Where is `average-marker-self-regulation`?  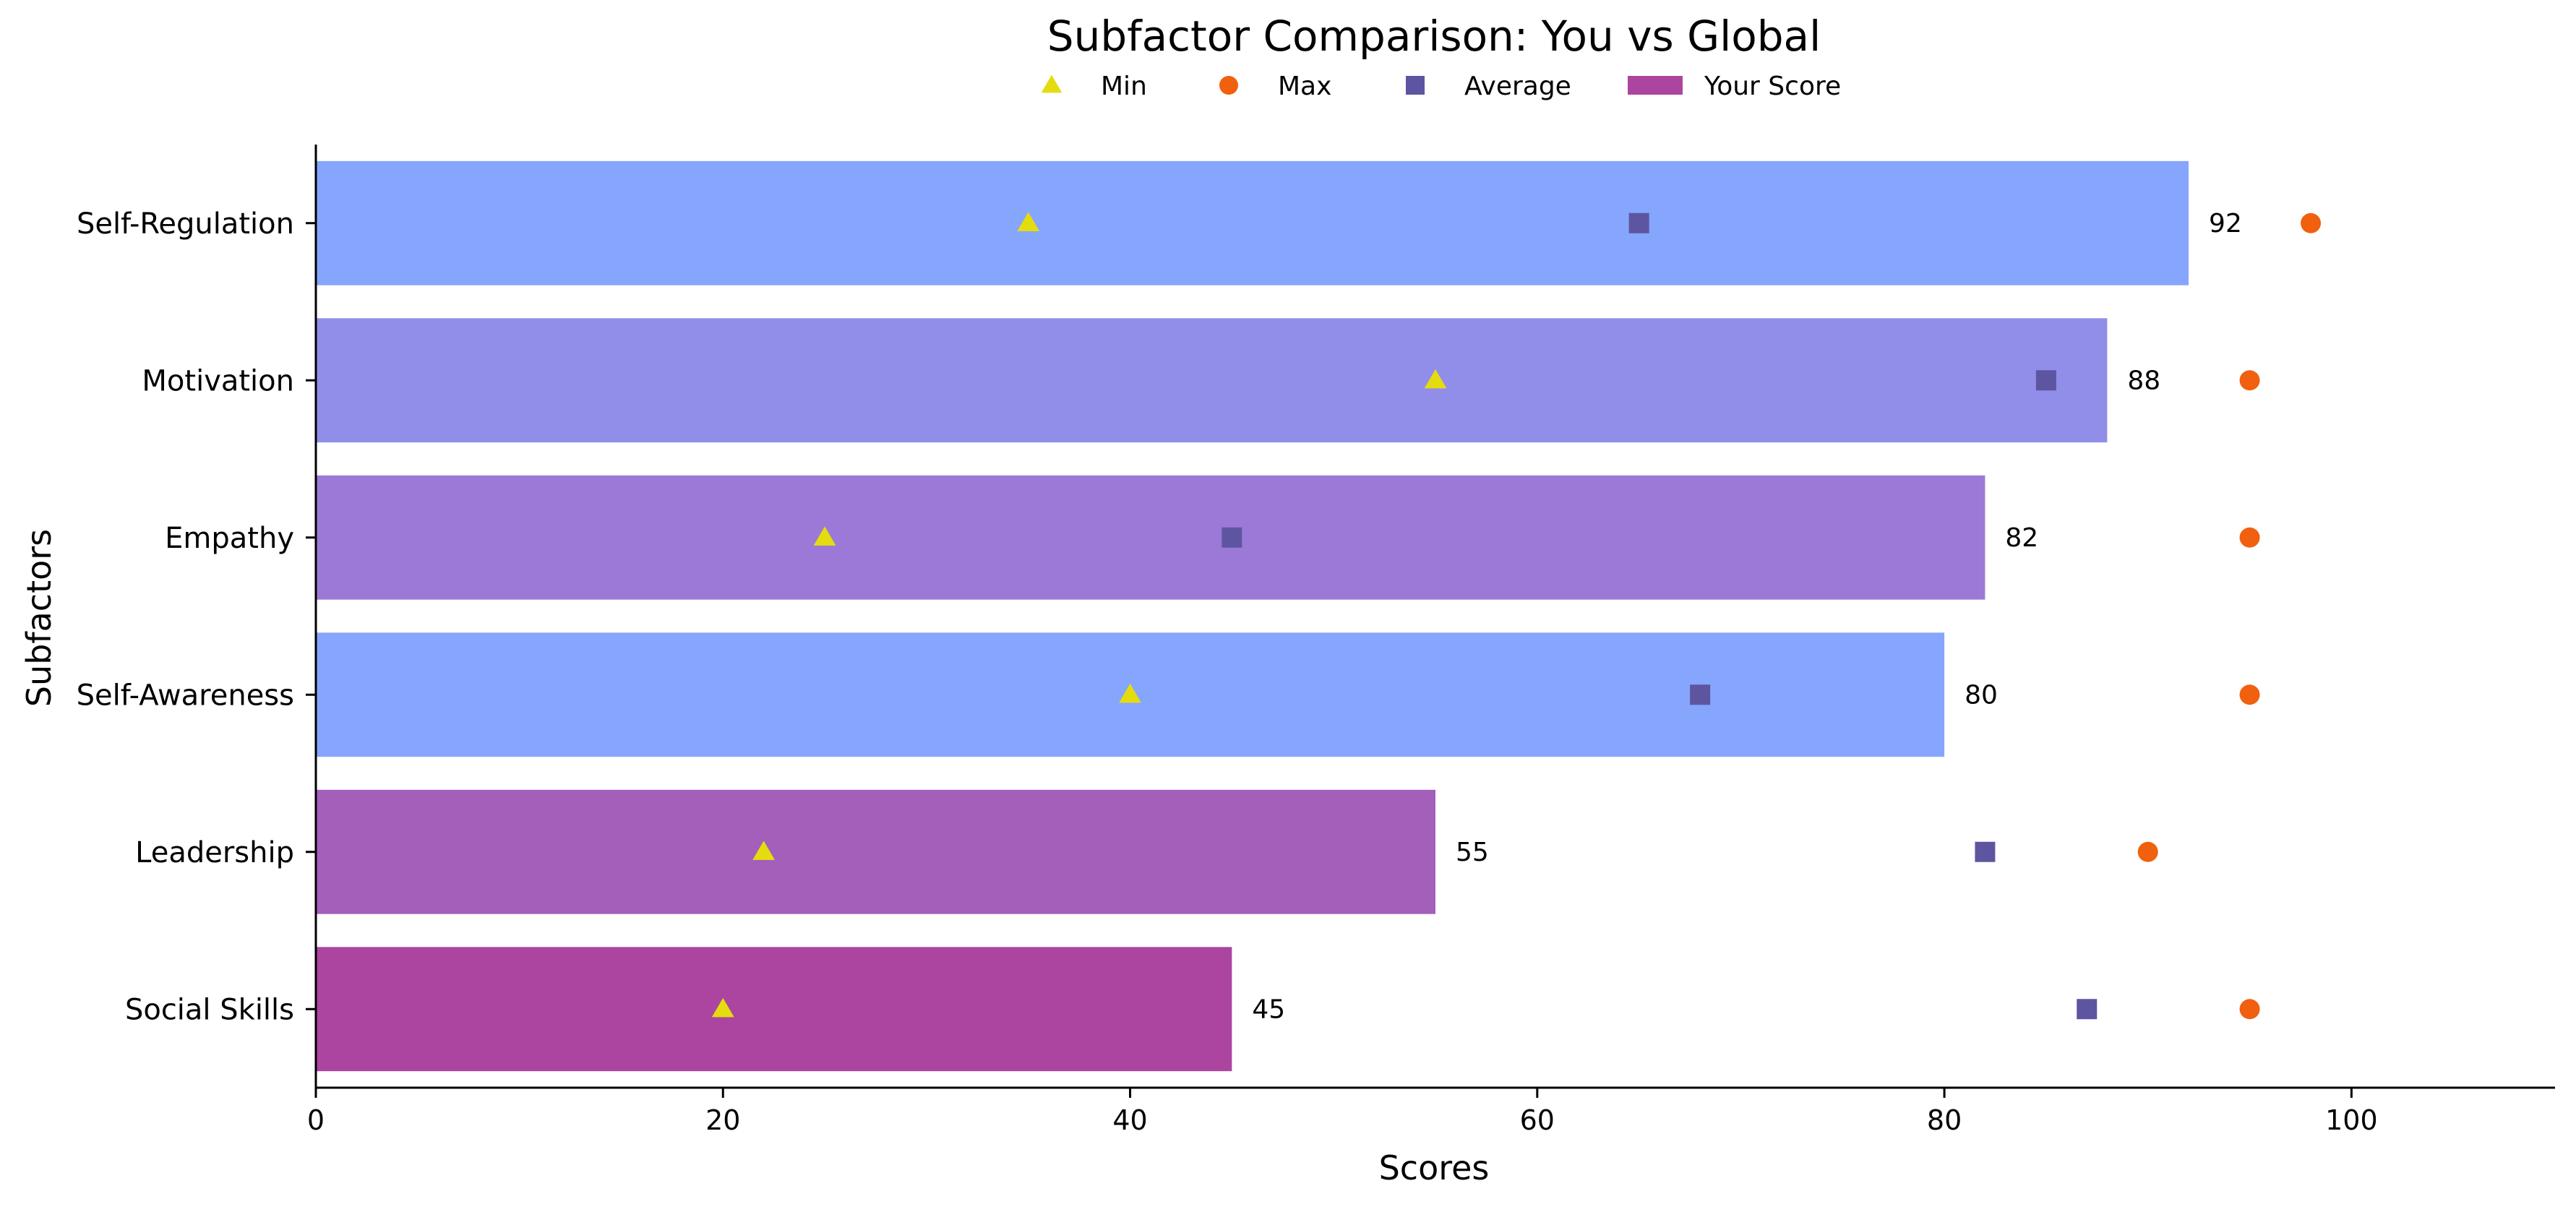 average-marker-self-regulation is located at coordinates (1639, 222).